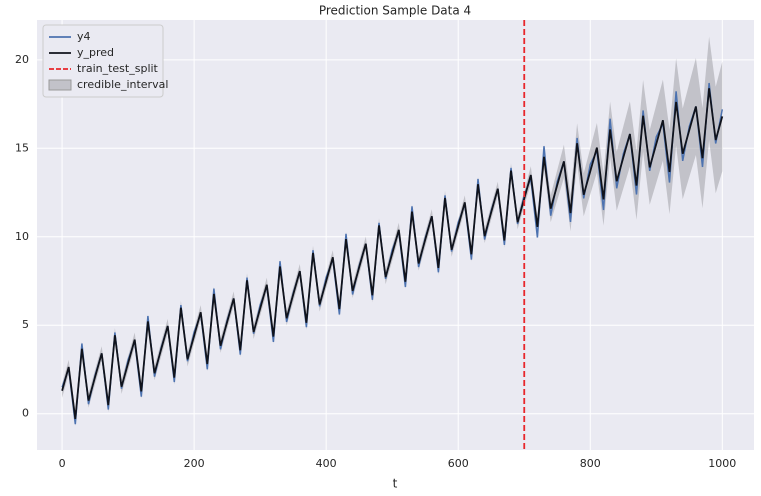 This screenshot has height=496, width=761. Describe the element at coordinates (60, 85) in the screenshot. I see `legend-swatch` at that location.